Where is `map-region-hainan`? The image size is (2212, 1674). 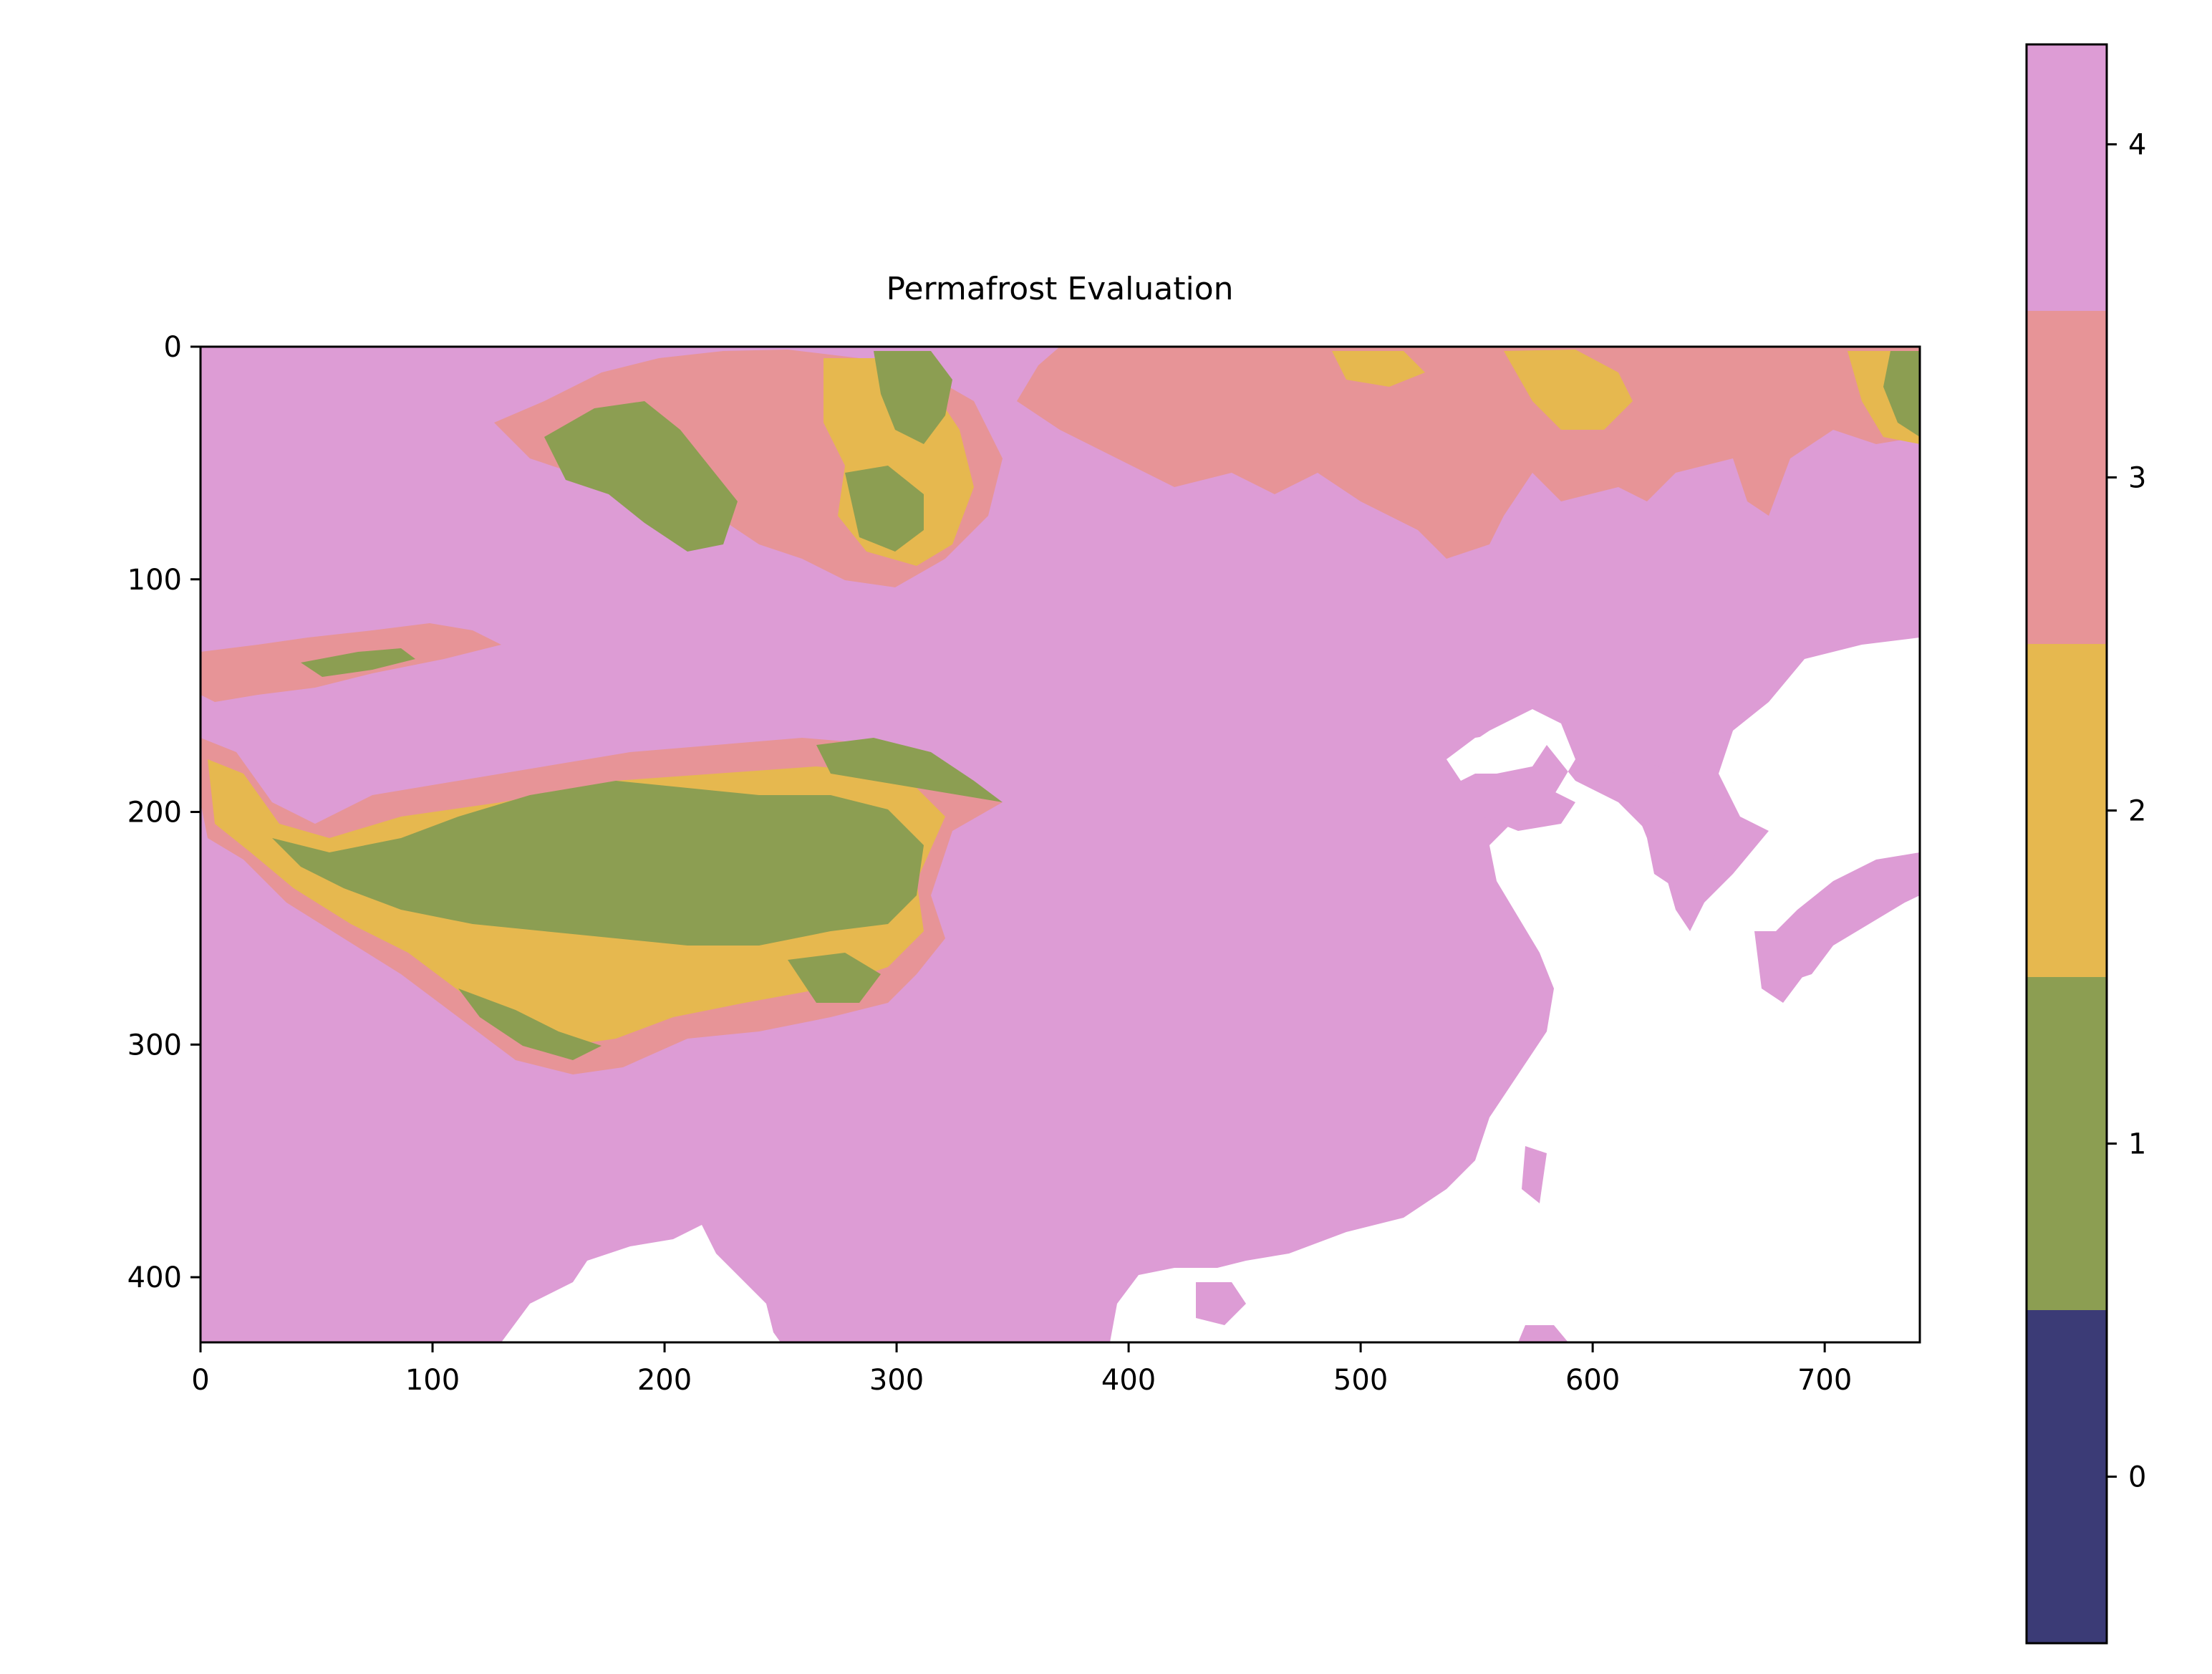 map-region-hainan is located at coordinates (1221, 1303).